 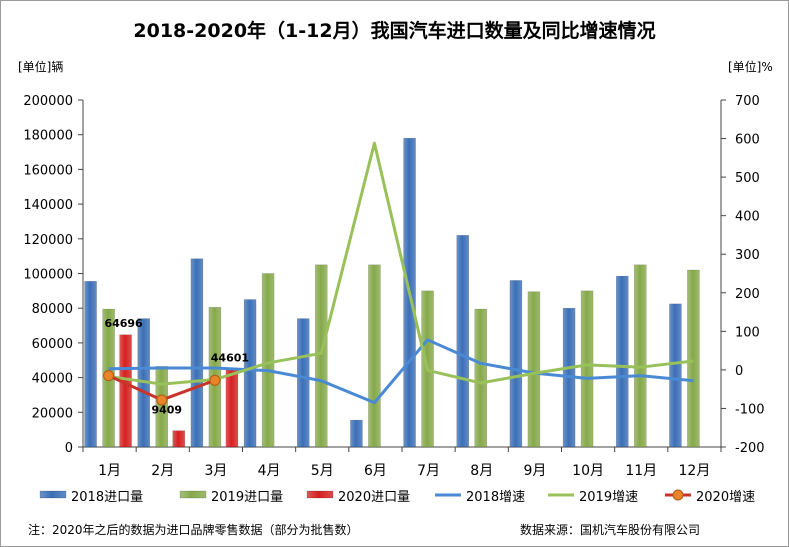 What do you see at coordinates (123, 323) in the screenshot?
I see `data-label: 64696` at bounding box center [123, 323].